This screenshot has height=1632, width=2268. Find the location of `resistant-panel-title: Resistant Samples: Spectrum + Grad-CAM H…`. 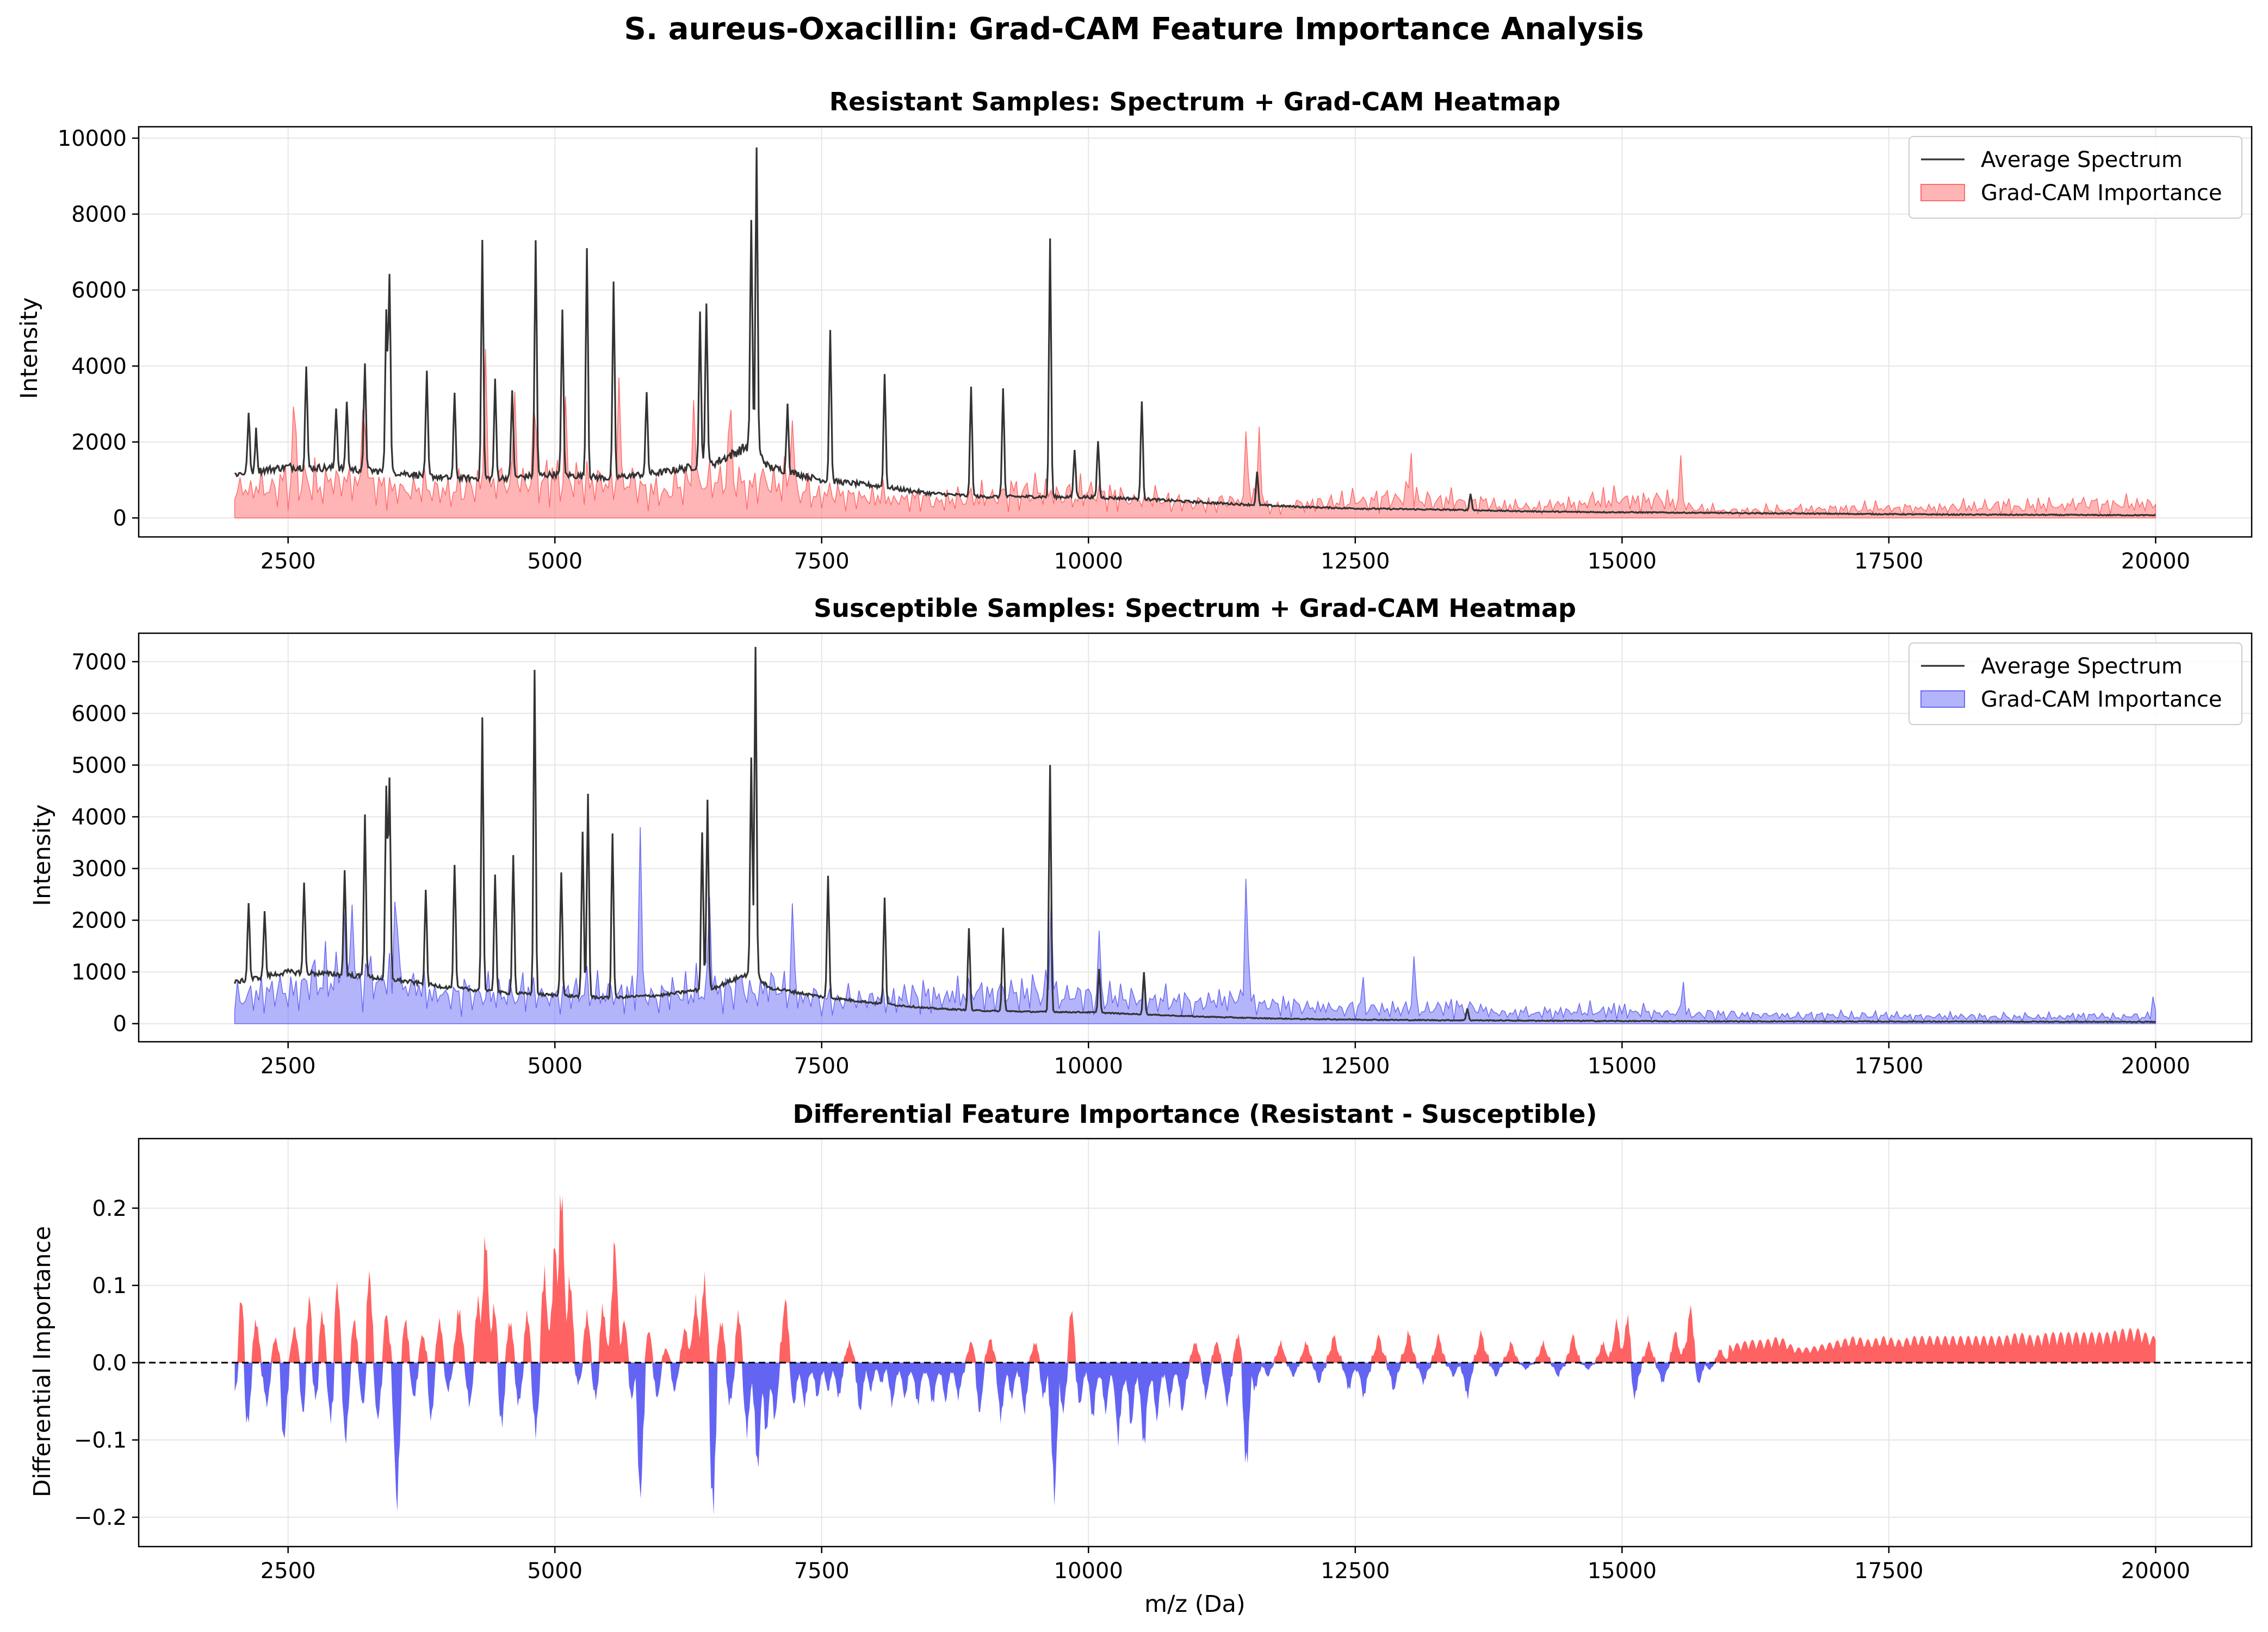

resistant-panel-title: Resistant Samples: Spectrum + Grad-CAM H… is located at coordinates (1195, 101).